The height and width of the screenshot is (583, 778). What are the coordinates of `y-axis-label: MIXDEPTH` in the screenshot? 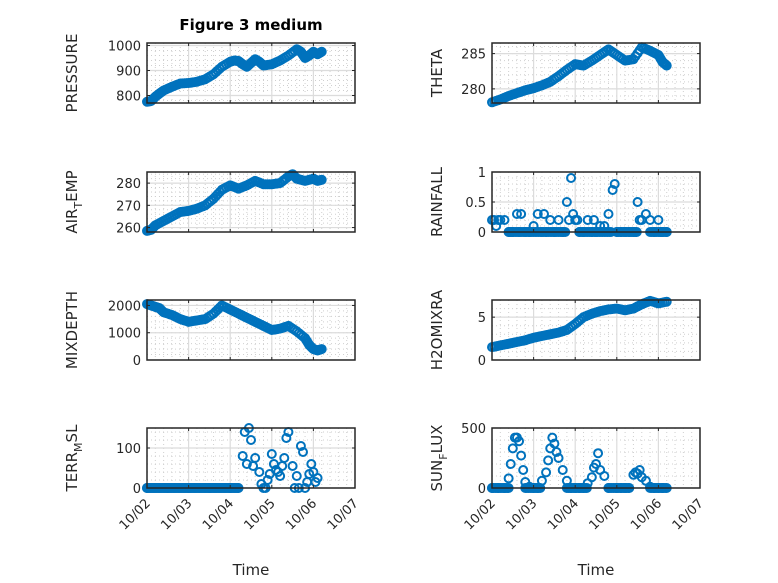 It's located at (72, 330).